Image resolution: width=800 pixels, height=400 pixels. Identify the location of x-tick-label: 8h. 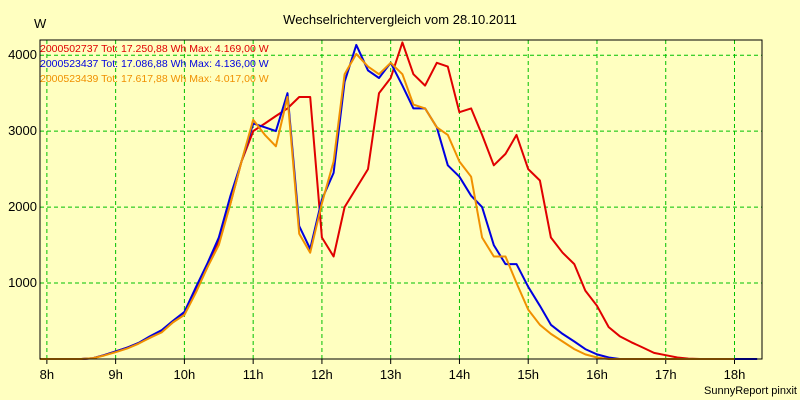
(47, 374).